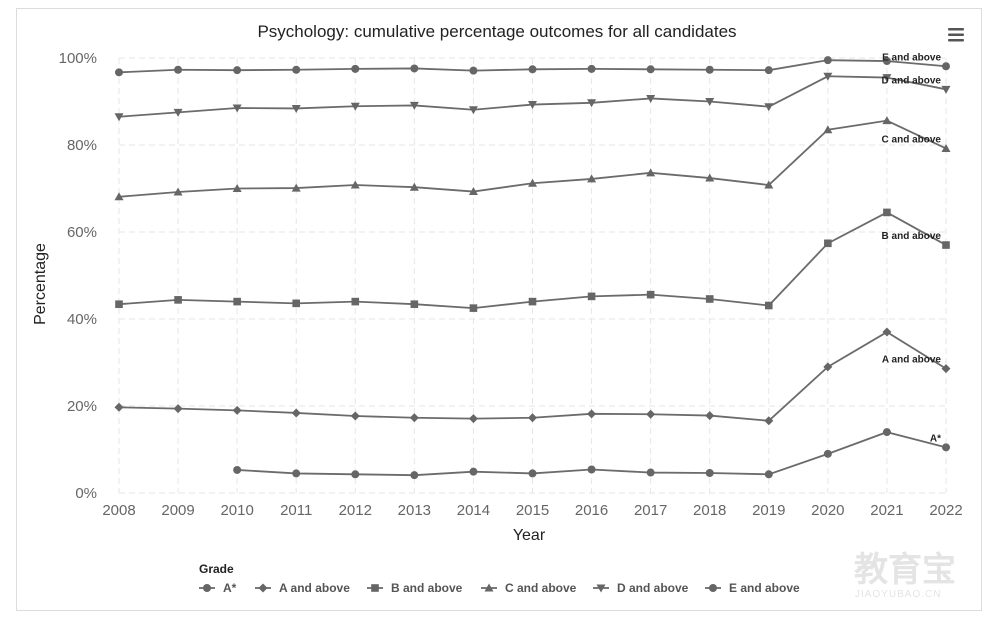 This screenshot has height=622, width=984. Describe the element at coordinates (40, 284) in the screenshot. I see `y-axis-title: Percentage` at that location.